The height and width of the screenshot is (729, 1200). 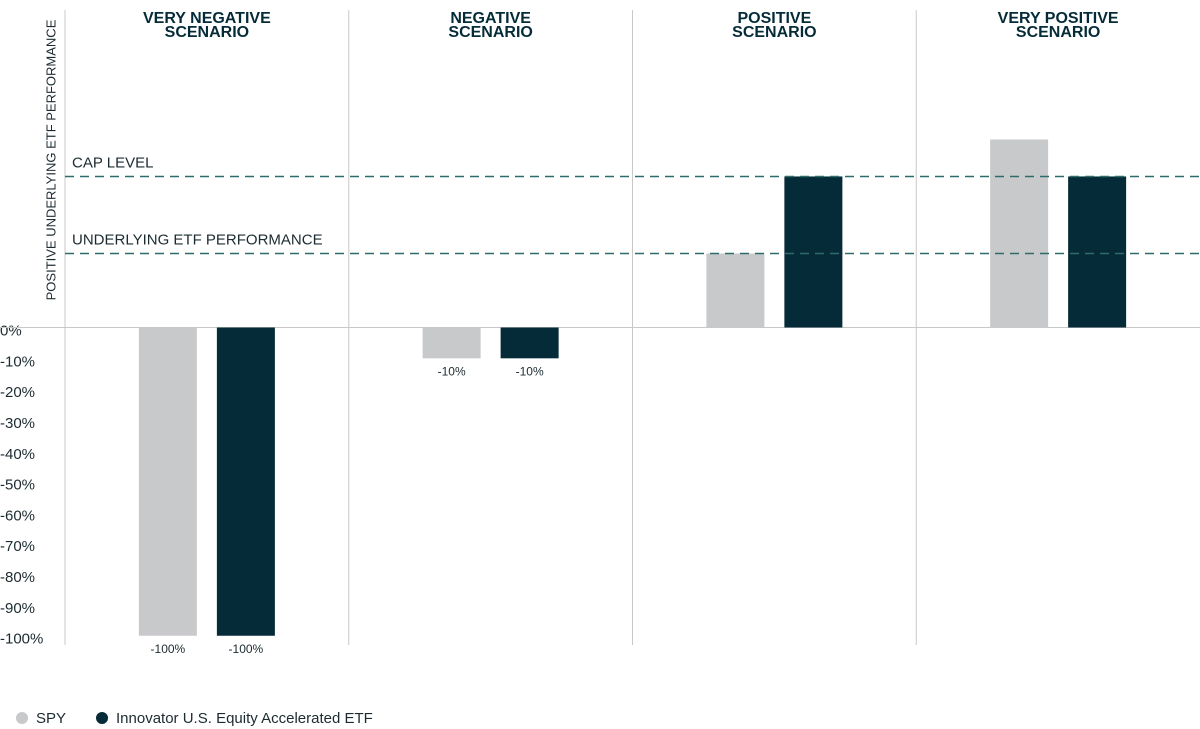 I want to click on y-tick-label: -20%, so click(x=17, y=392).